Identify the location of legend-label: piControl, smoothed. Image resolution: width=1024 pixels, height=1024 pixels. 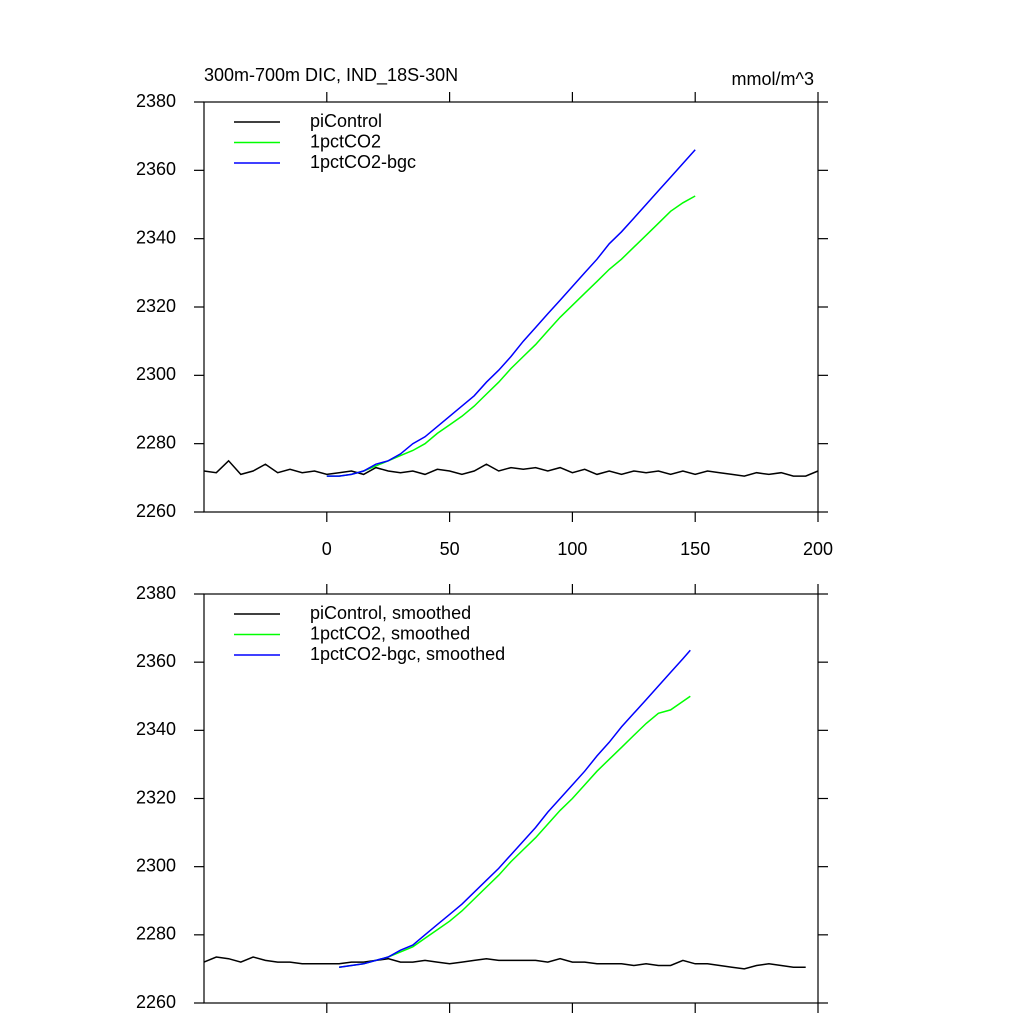
(390, 613).